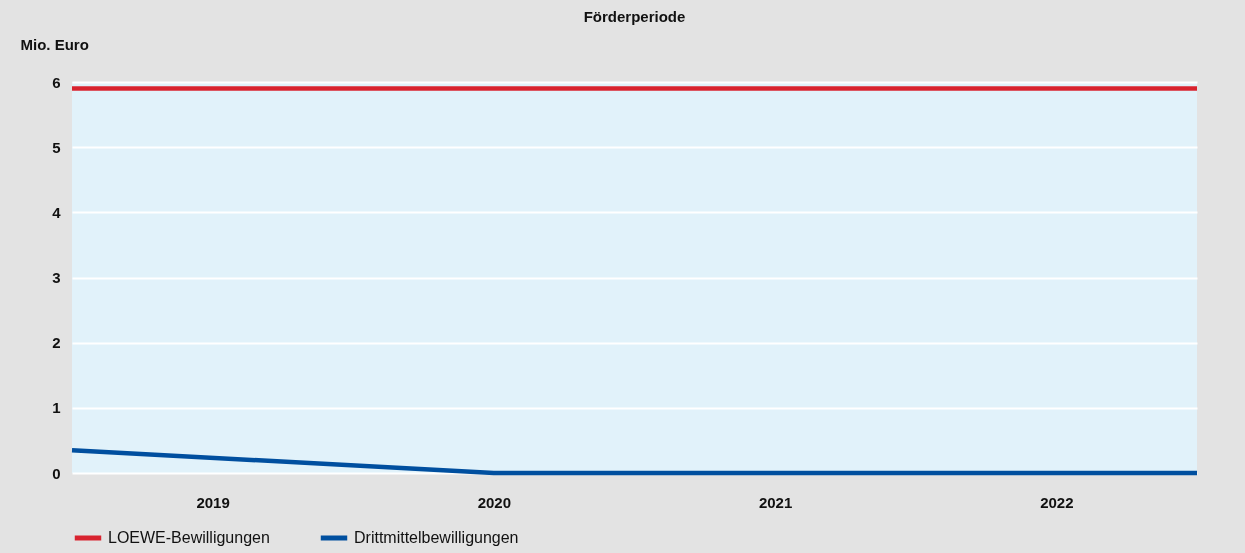 This screenshot has height=553, width=1245. Describe the element at coordinates (56, 408) in the screenshot. I see `y-tick-label: 1` at that location.